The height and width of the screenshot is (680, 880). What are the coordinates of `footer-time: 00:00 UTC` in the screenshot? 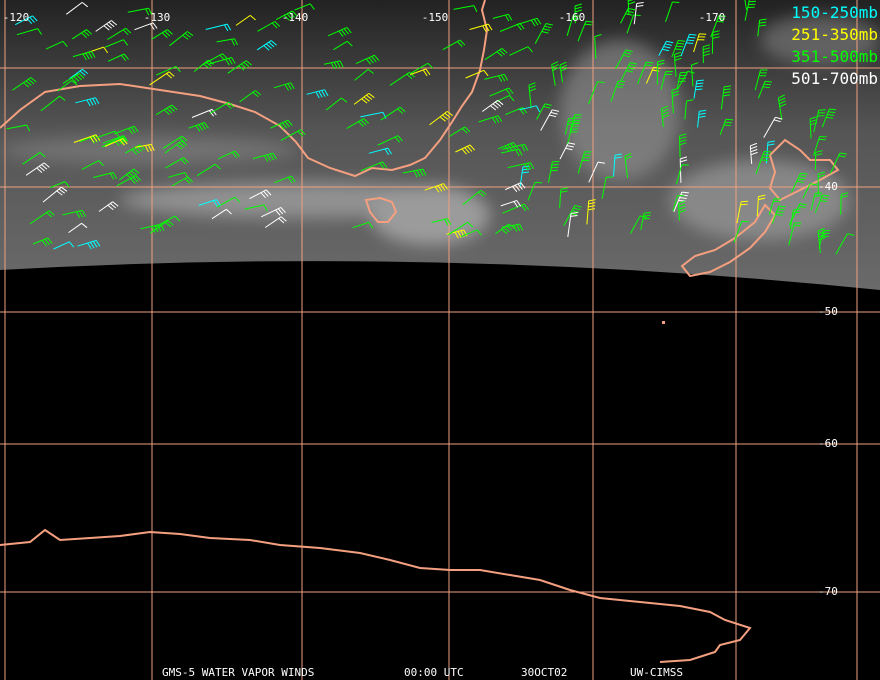 It's located at (434, 672).